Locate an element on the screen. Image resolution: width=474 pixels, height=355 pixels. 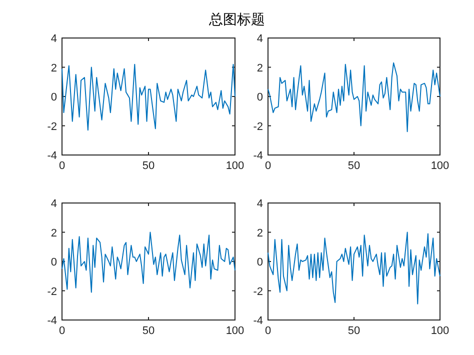
chart-title: 总图标题 is located at coordinates (236, 19).